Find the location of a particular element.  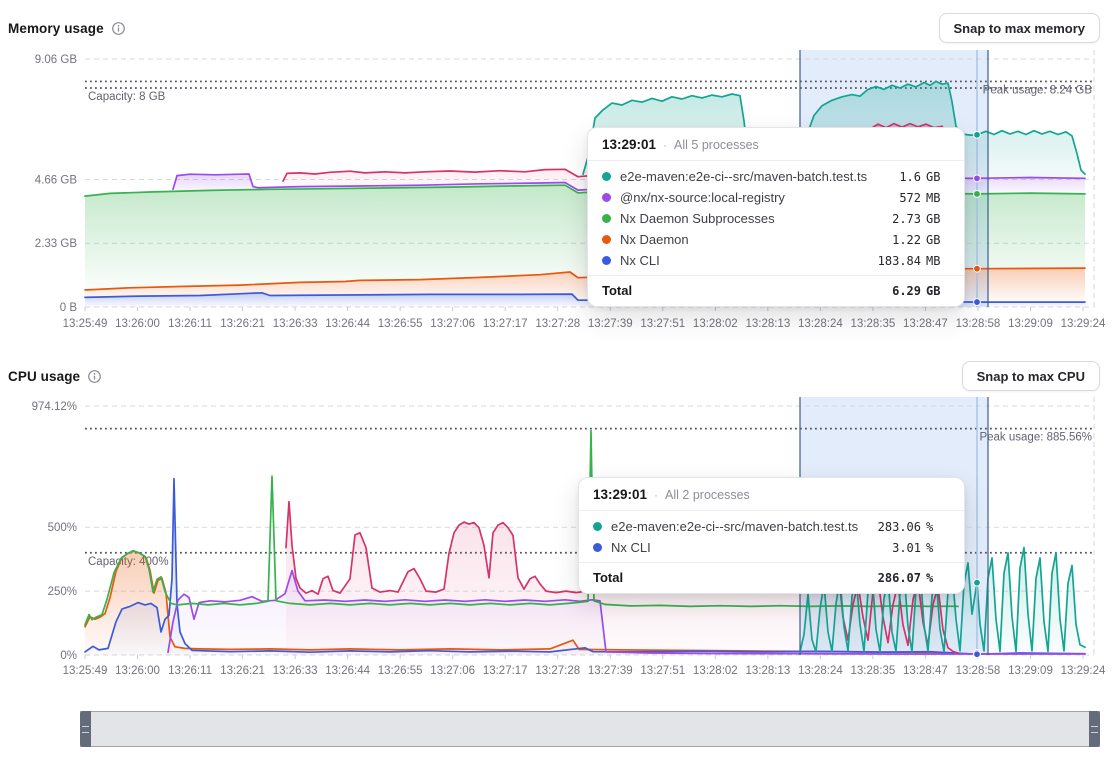

brush-grip-icon is located at coordinates (85, 729).